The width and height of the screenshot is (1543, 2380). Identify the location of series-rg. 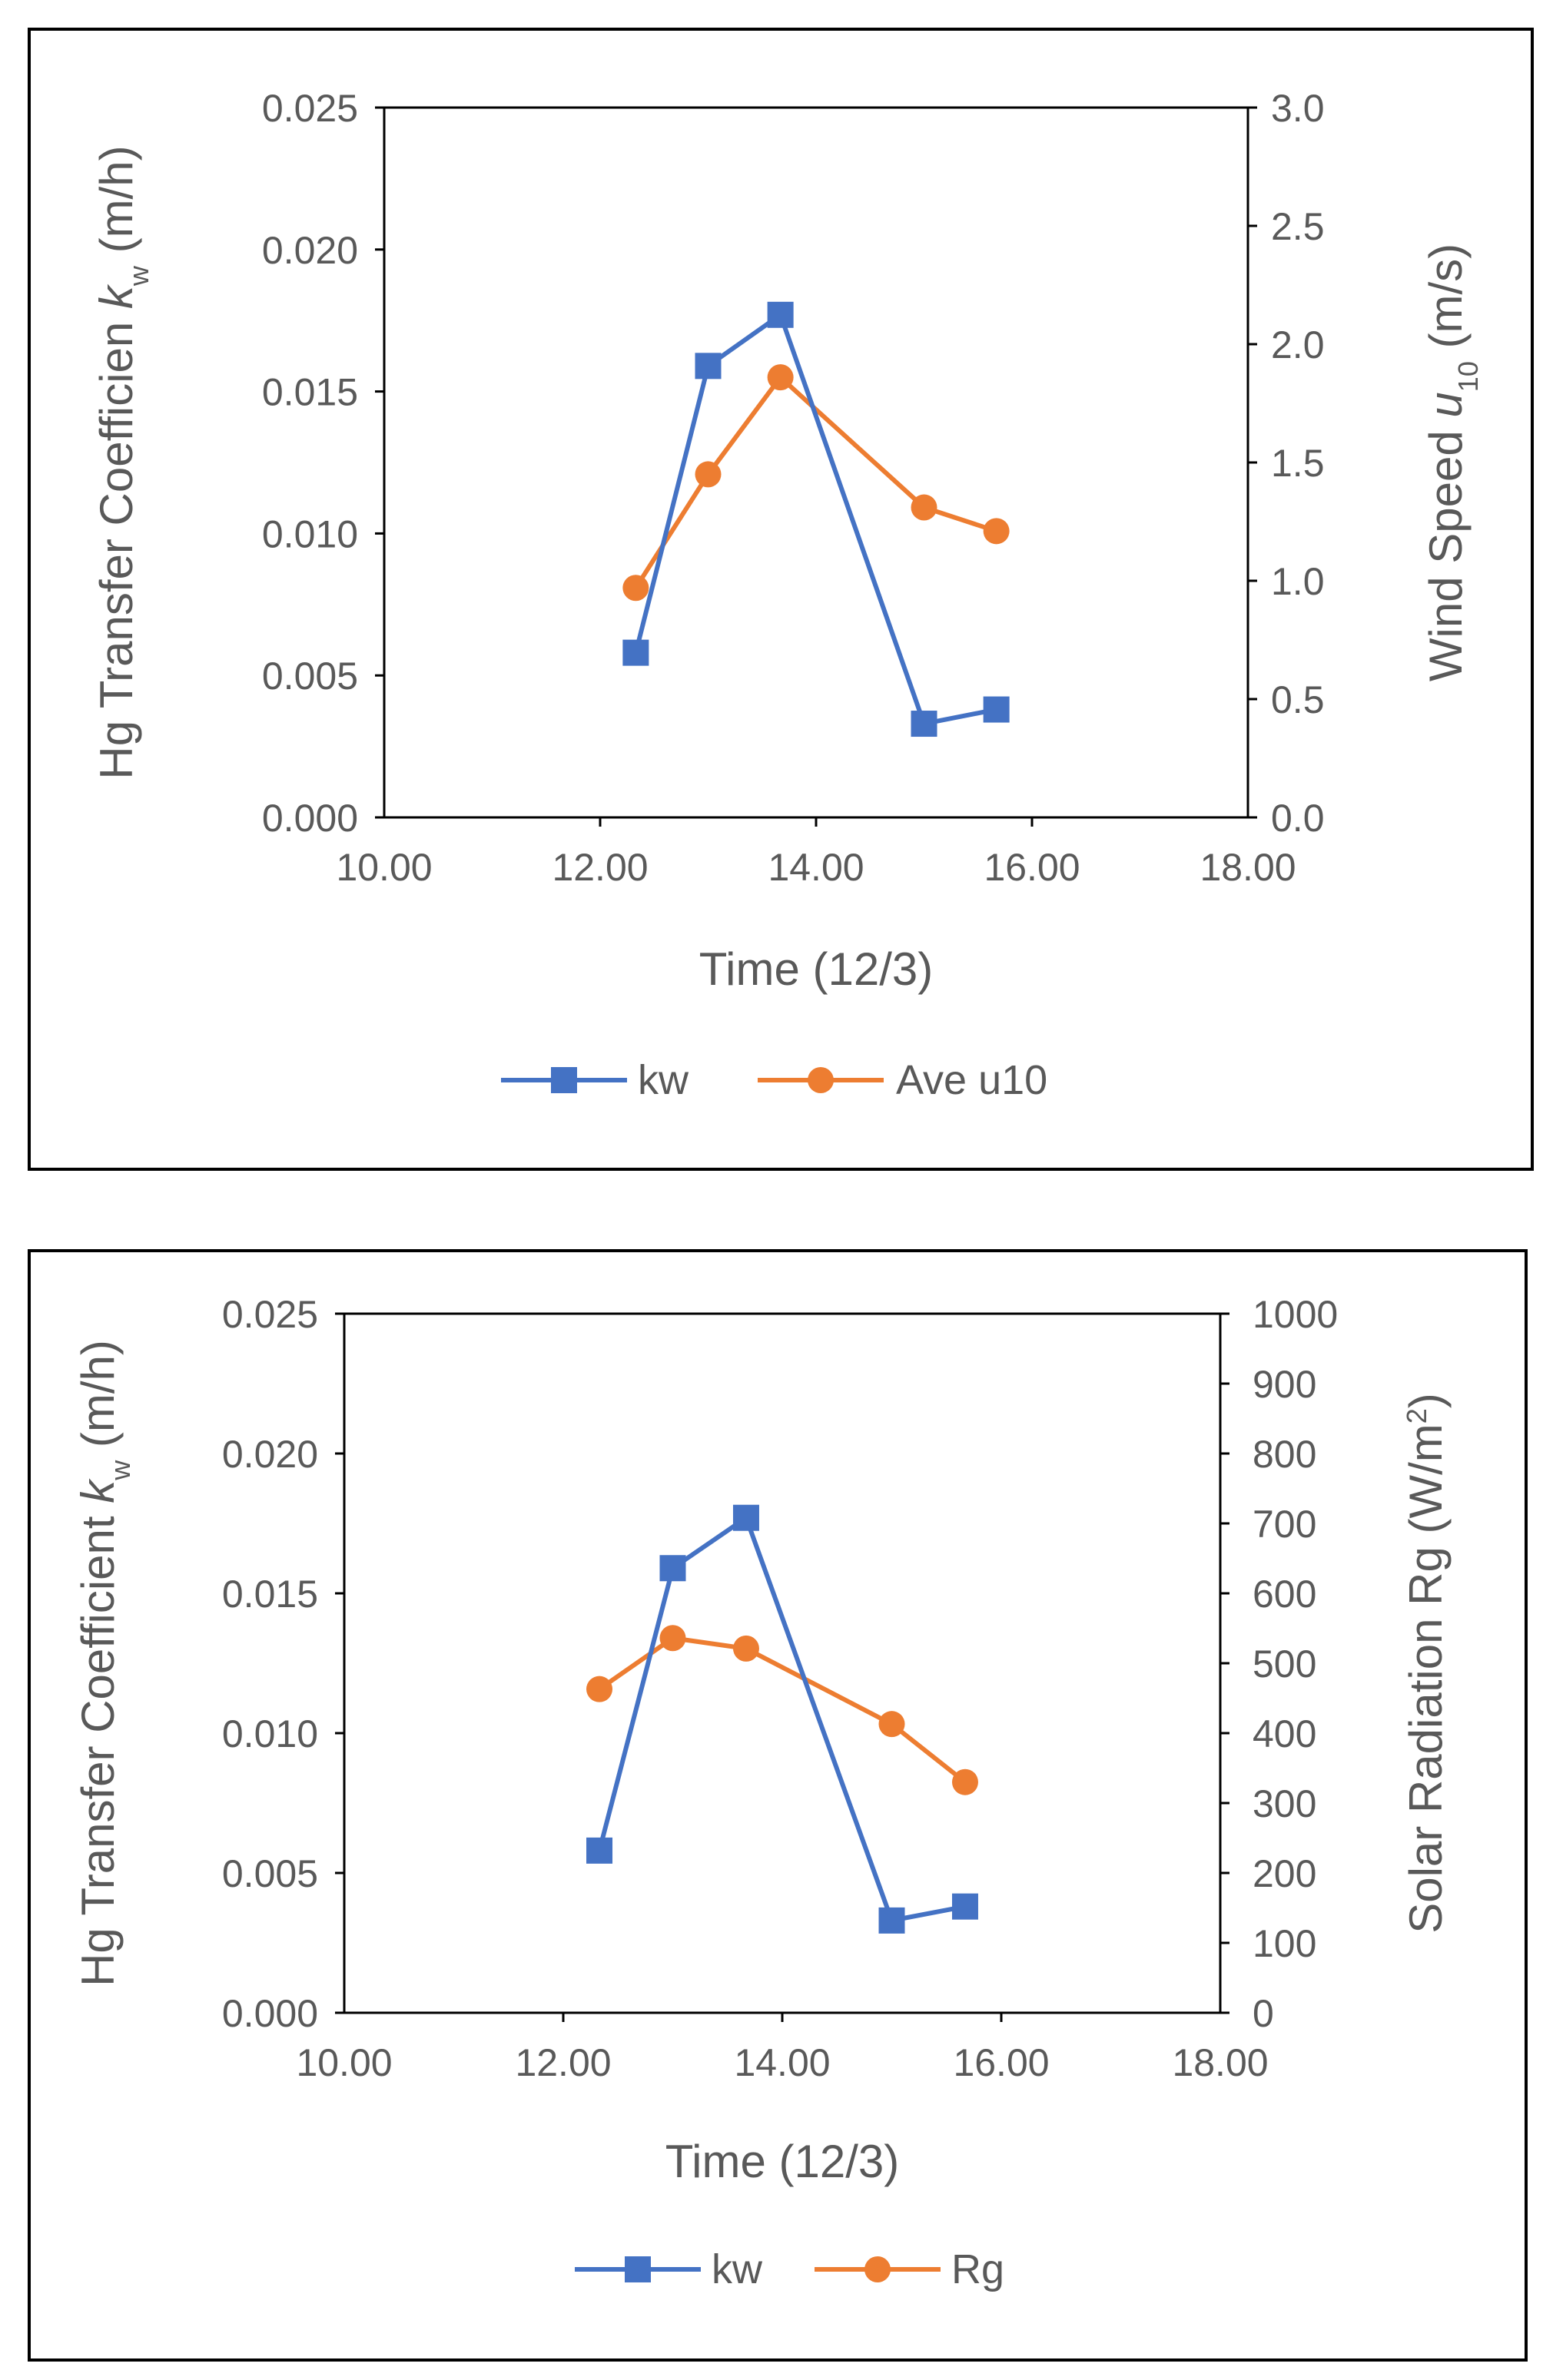
(782, 1710).